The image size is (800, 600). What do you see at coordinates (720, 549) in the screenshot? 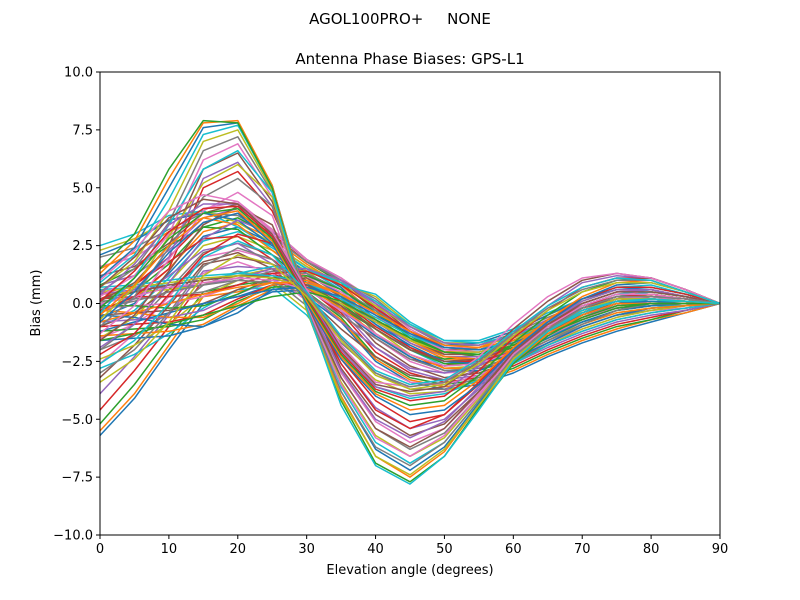
I see `x-tick-label: 90` at bounding box center [720, 549].